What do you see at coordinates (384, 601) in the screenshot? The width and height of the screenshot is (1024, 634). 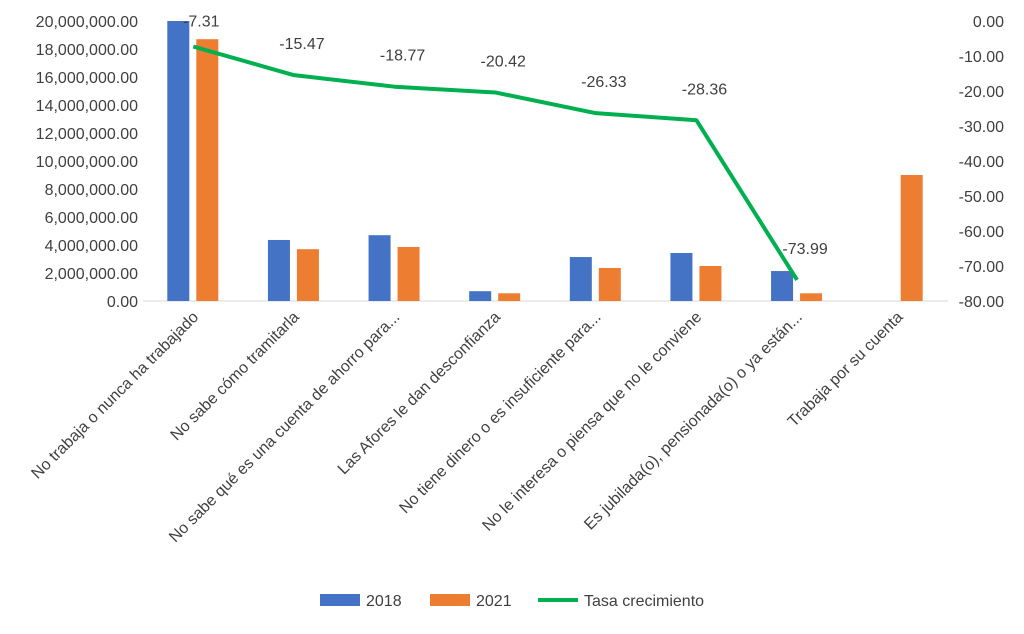 I see `legend-label-2018: 2018` at bounding box center [384, 601].